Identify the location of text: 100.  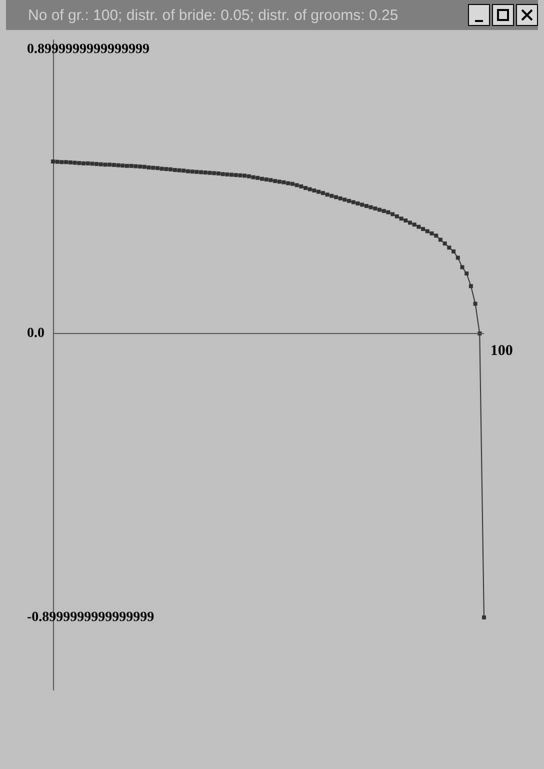
(501, 350).